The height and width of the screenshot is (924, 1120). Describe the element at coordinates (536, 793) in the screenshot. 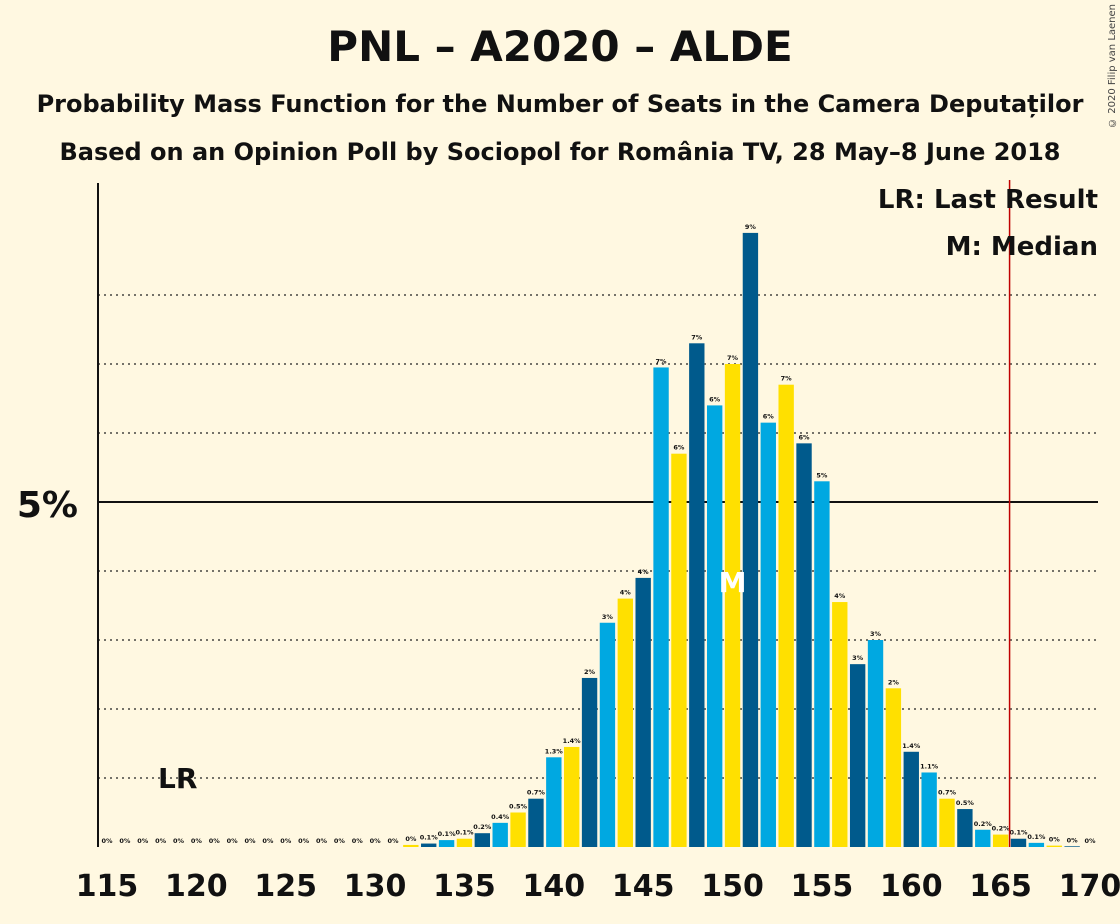

I see `bar-label-139: 0.7%` at that location.